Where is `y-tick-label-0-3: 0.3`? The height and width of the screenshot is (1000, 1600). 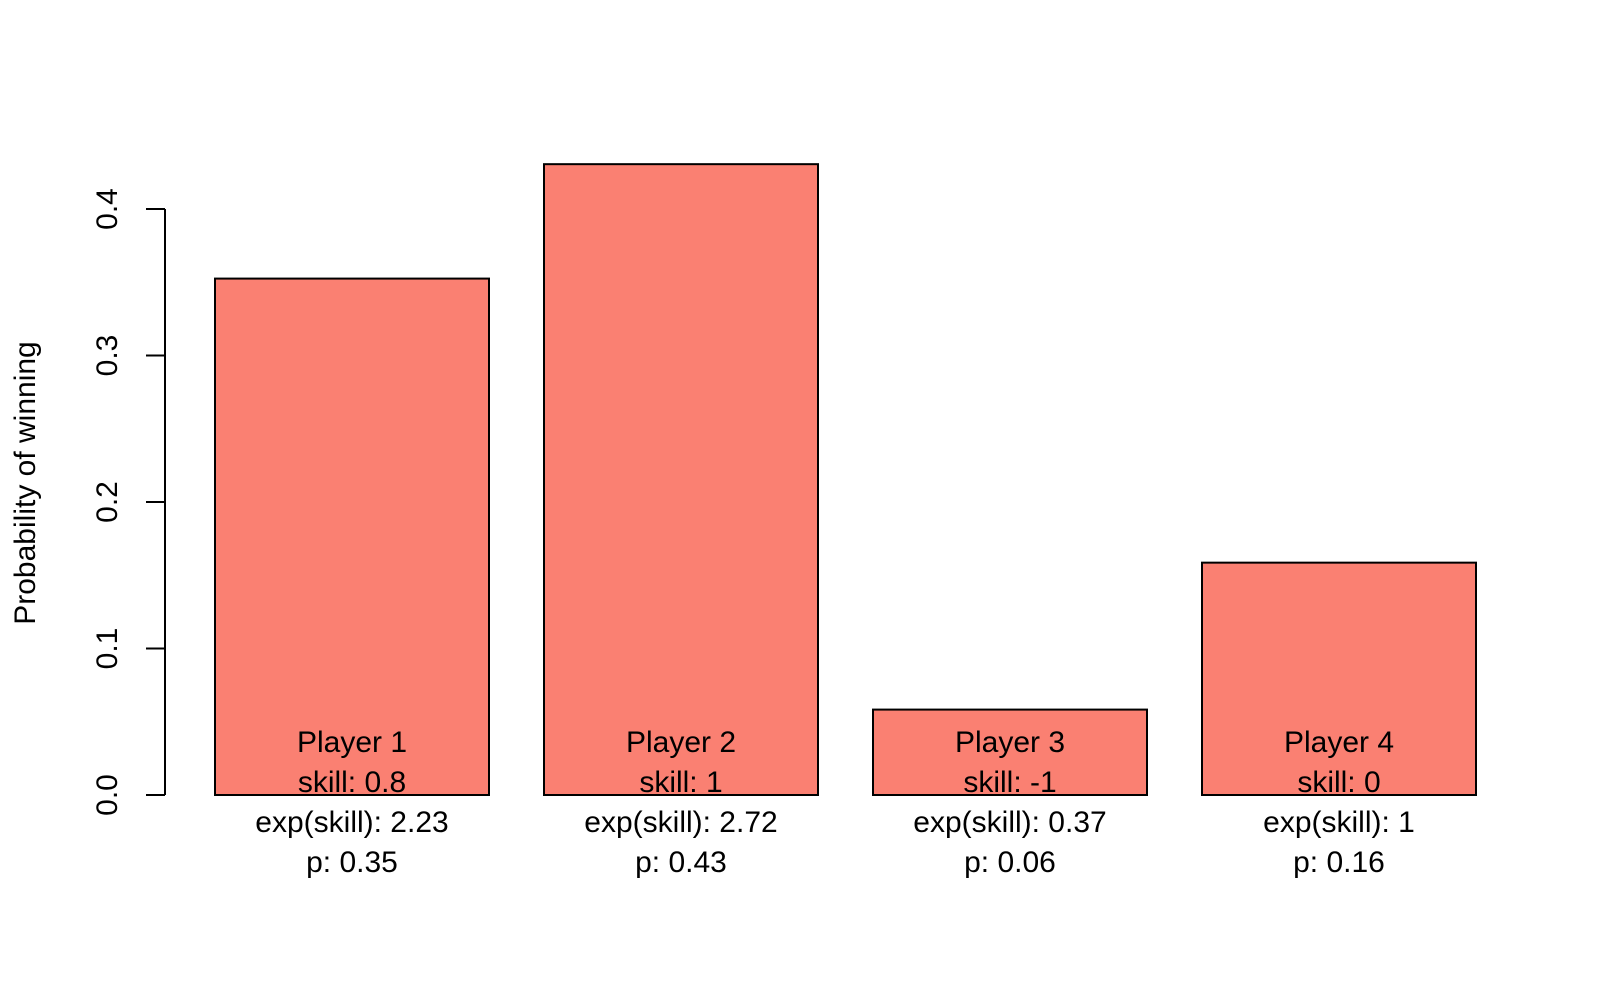
y-tick-label-0-3: 0.3 is located at coordinates (107, 356).